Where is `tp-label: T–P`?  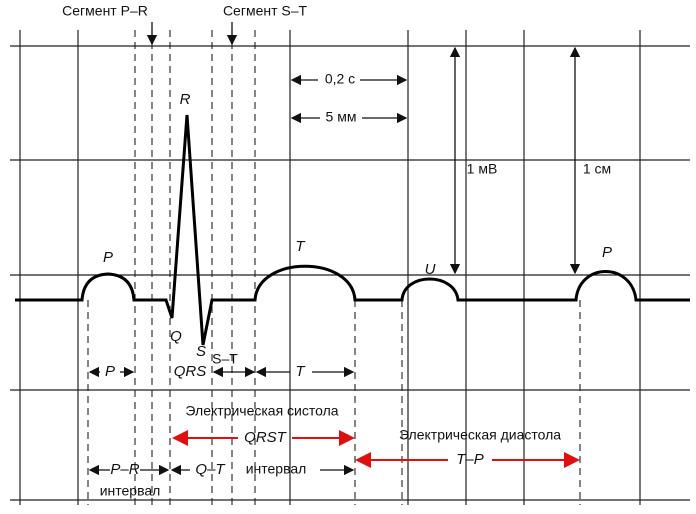 tp-label: T–P is located at coordinates (470, 459).